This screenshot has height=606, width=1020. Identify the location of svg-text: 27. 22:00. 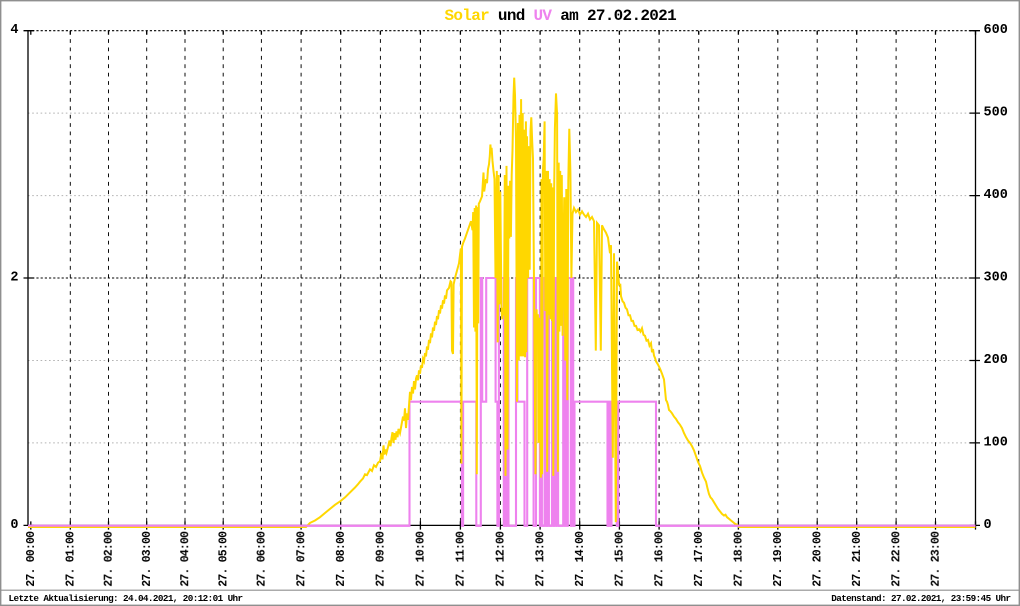
(896, 559).